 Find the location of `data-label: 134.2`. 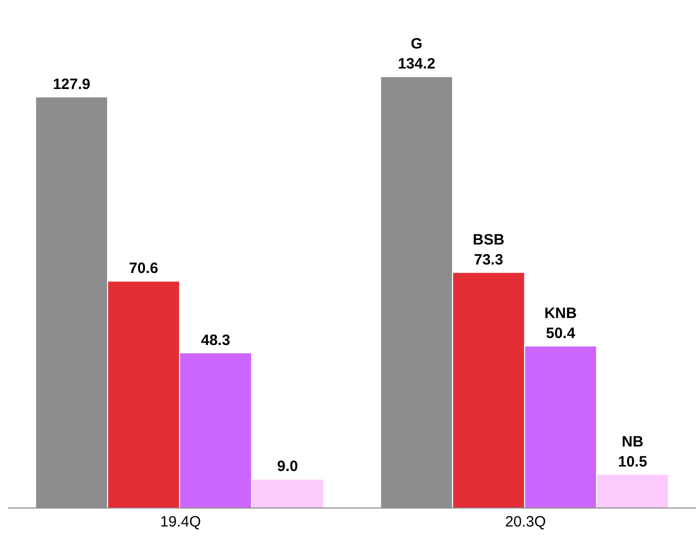

data-label: 134.2 is located at coordinates (417, 64).